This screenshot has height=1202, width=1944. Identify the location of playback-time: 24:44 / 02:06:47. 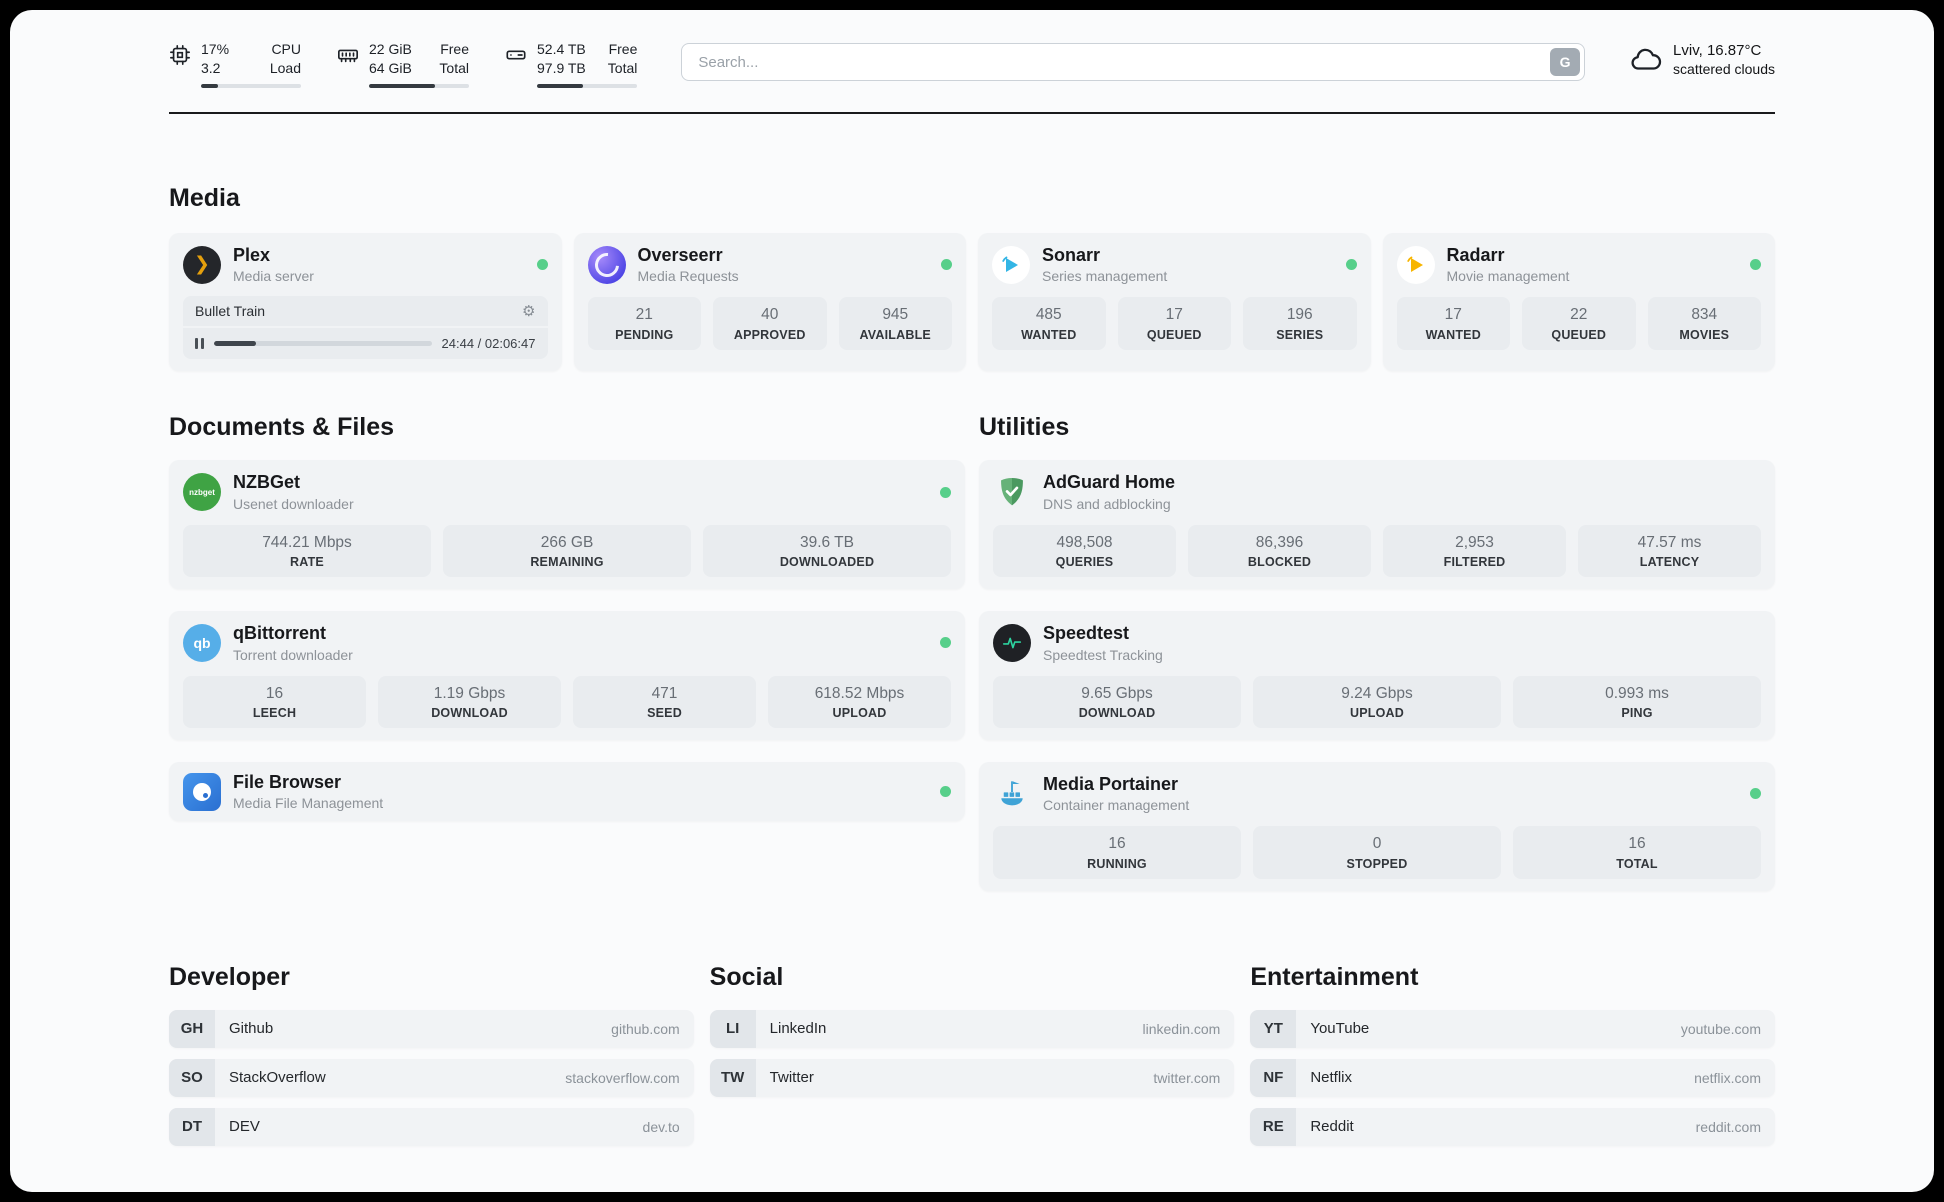
(488, 344).